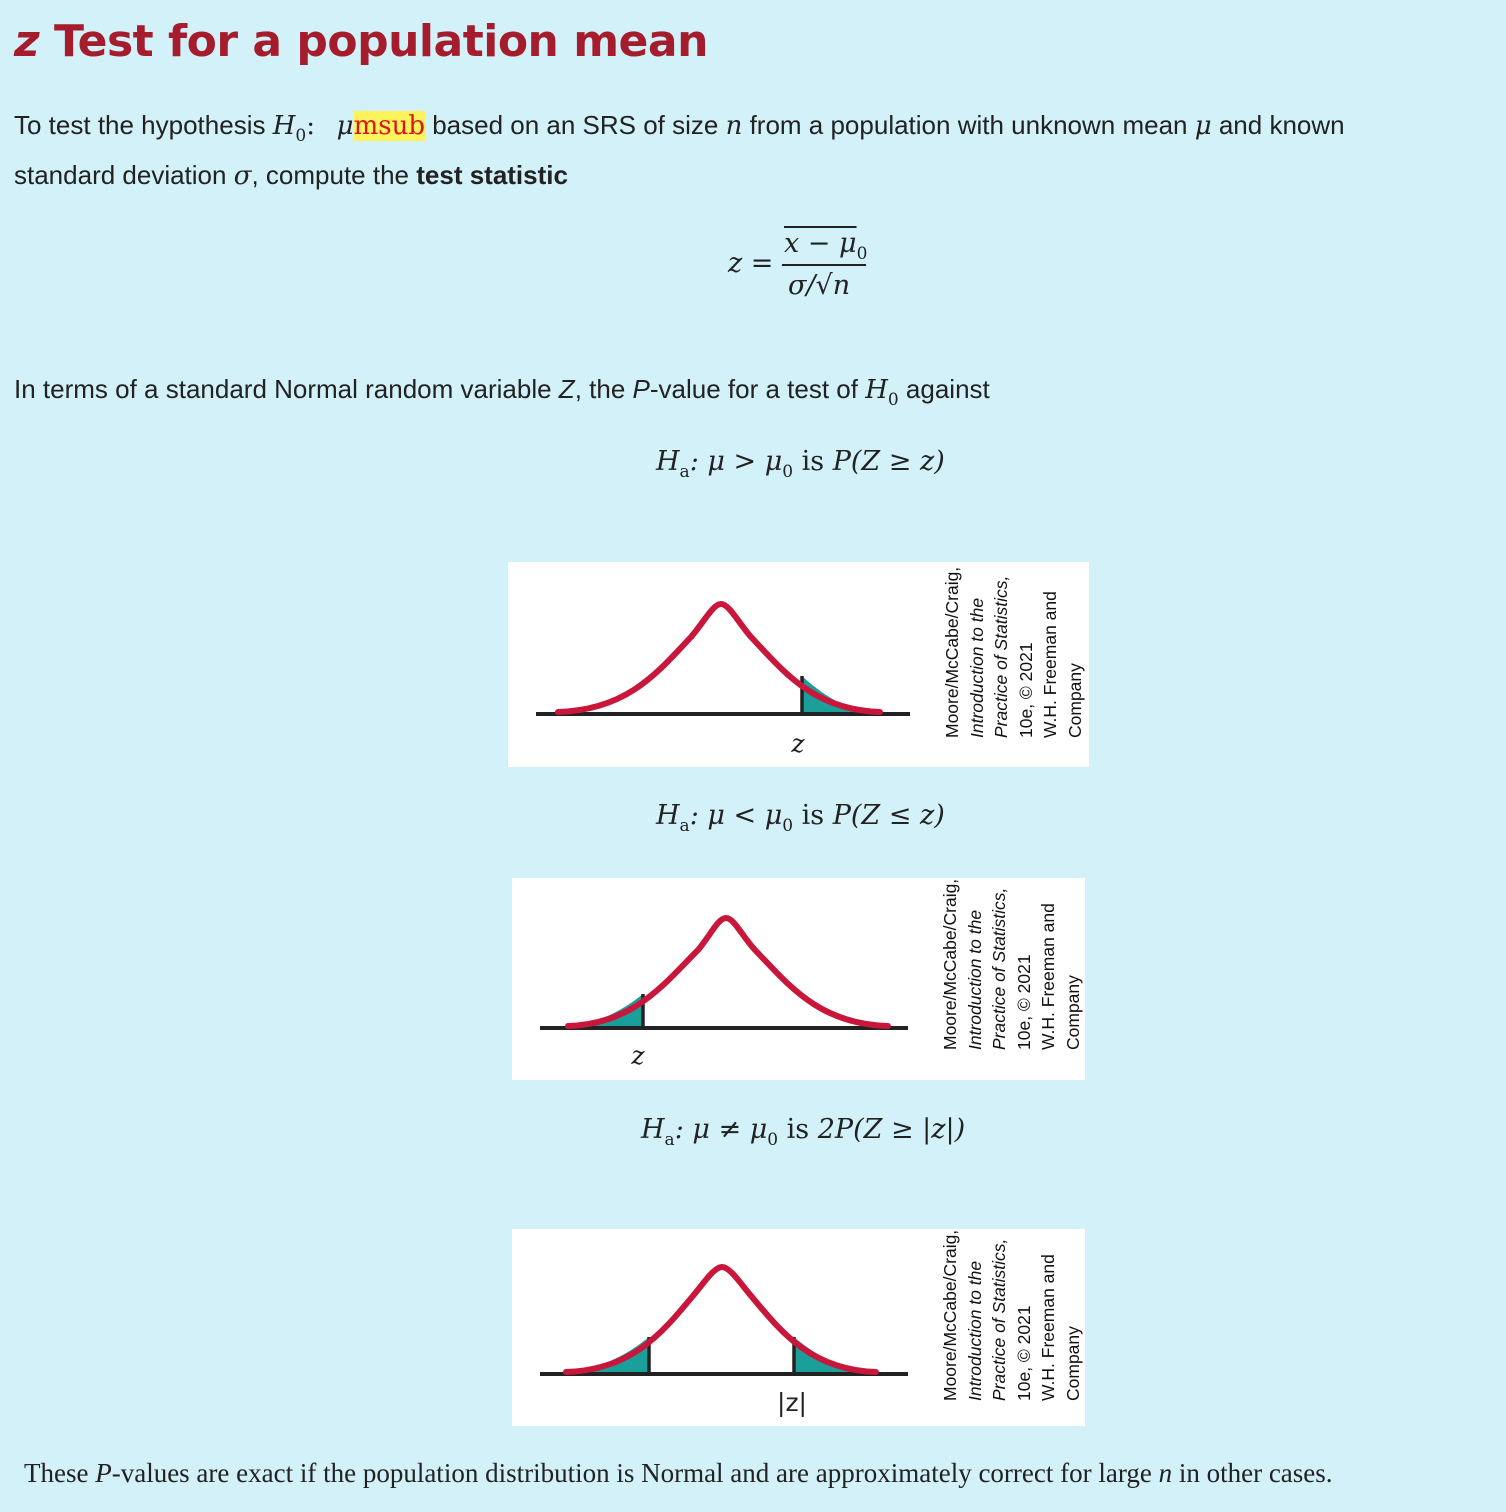 The image size is (1506, 1512). What do you see at coordinates (310, 126) in the screenshot?
I see `colon: :` at bounding box center [310, 126].